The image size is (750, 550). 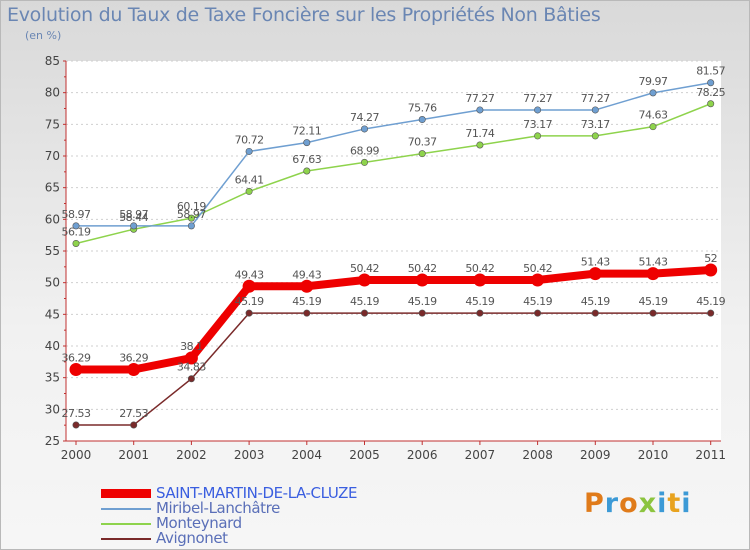 I want to click on data-label: 60.19, so click(x=191, y=206).